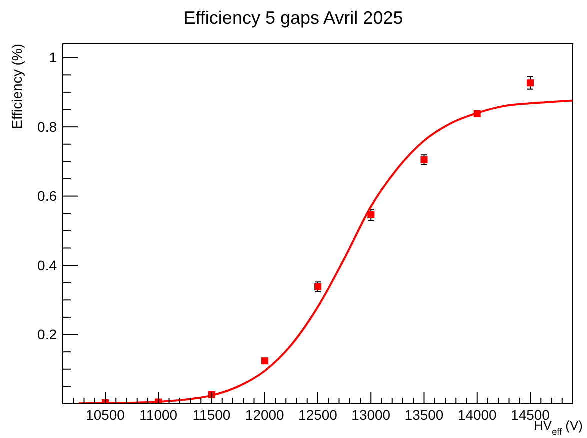 The width and height of the screenshot is (587, 438). I want to click on y-tick-label: 0.4, so click(48, 265).